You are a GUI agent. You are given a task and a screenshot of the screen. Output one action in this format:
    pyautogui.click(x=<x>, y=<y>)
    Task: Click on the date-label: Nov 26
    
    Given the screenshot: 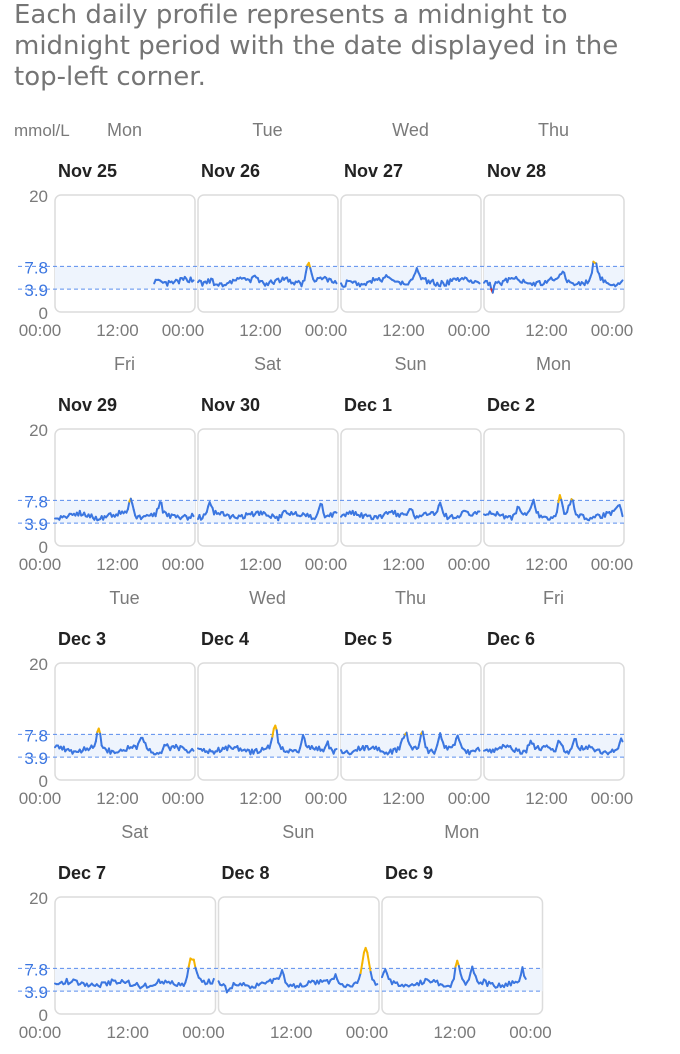 What is the action you would take?
    pyautogui.click(x=230, y=171)
    